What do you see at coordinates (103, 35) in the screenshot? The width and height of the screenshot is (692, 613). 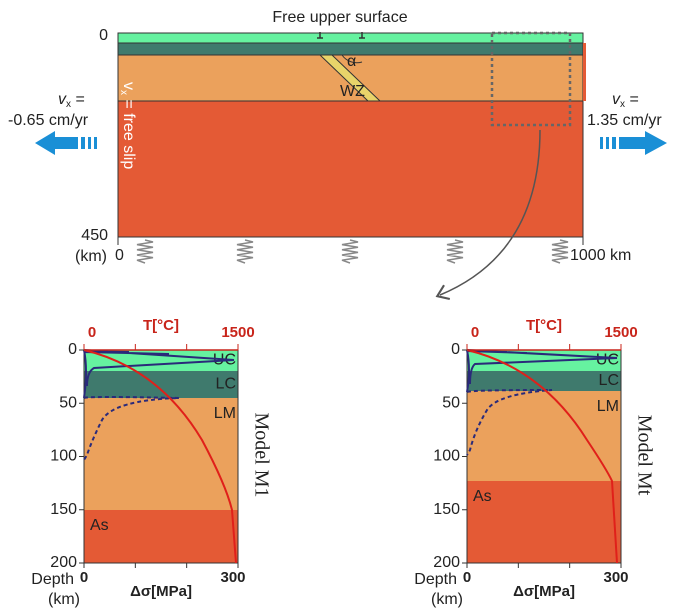 I see `depth-label: 0` at bounding box center [103, 35].